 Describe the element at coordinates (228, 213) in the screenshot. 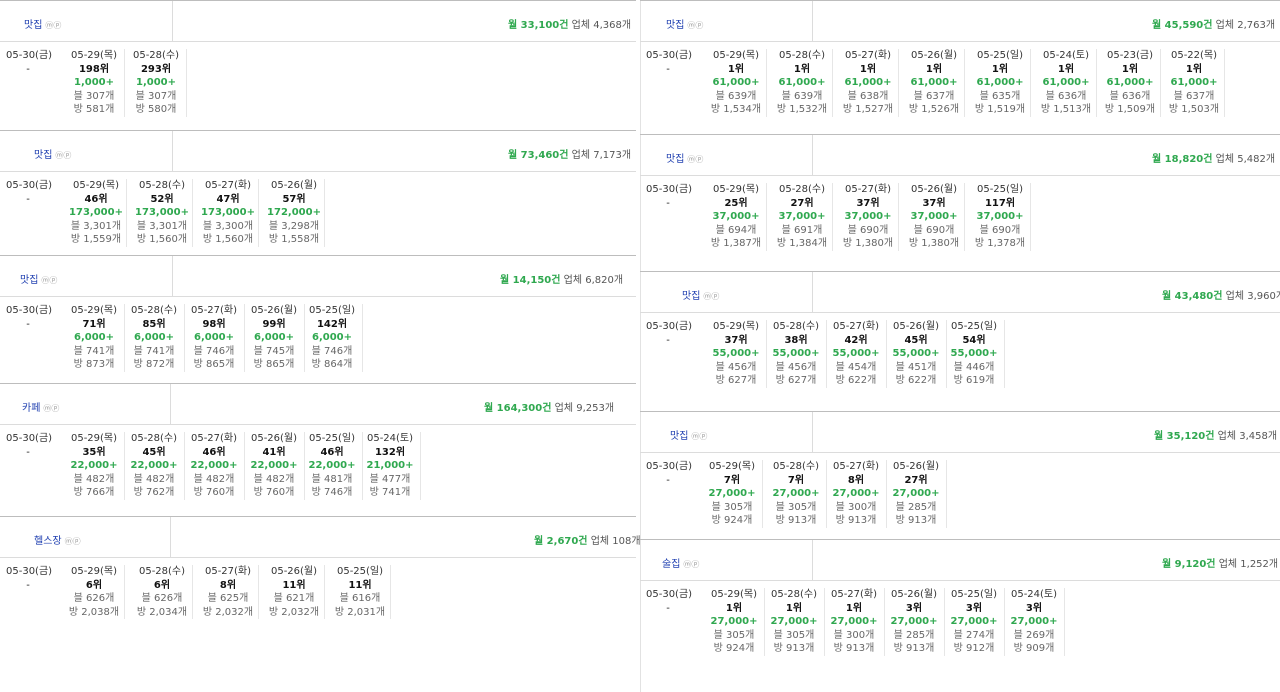

I see `day-column: 05-27(화) 47위 173,000+ 블 3,300개 방 1,560개` at that location.